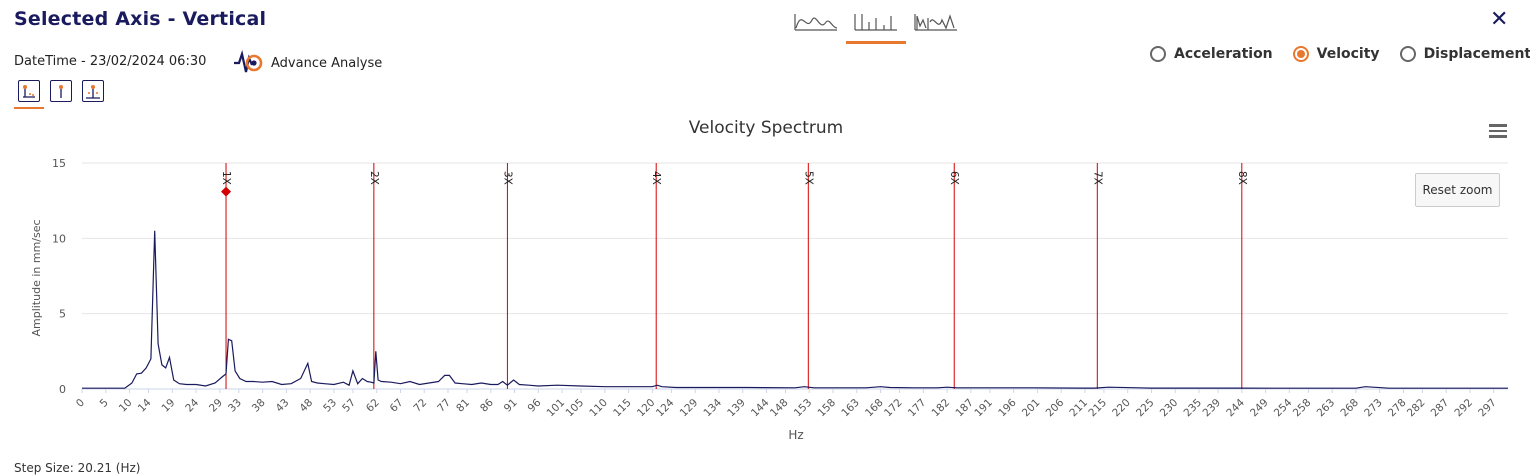 The image size is (1530, 475). What do you see at coordinates (349, 406) in the screenshot?
I see `x-tick-label: 57` at bounding box center [349, 406].